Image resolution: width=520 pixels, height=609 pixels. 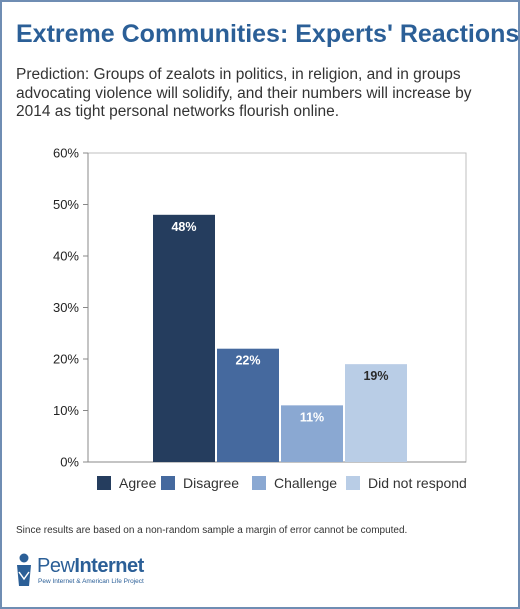 I want to click on logo-wordmark: PewInternet, so click(x=90, y=566).